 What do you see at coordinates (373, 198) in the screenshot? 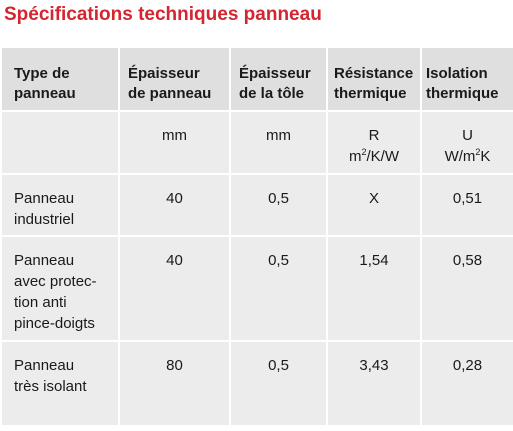
I see `row-resistance-value: X` at bounding box center [373, 198].